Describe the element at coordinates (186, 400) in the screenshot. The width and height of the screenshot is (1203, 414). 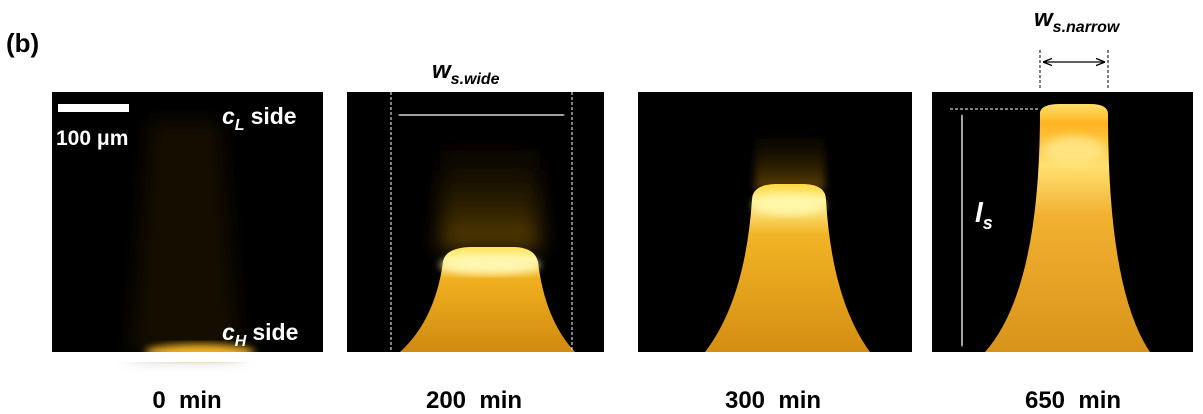
I see `time-label: 0 min` at that location.